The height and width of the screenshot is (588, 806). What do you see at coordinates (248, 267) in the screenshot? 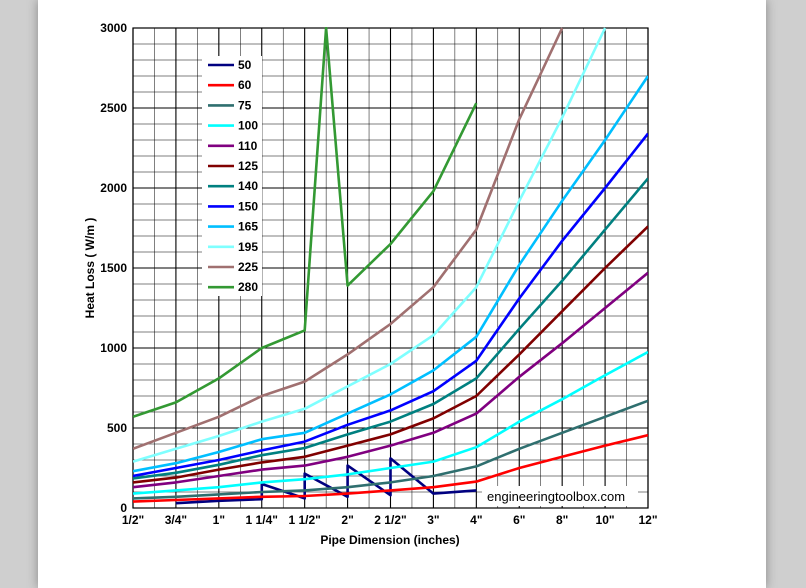
I see `legend-label-225: 225` at bounding box center [248, 267].